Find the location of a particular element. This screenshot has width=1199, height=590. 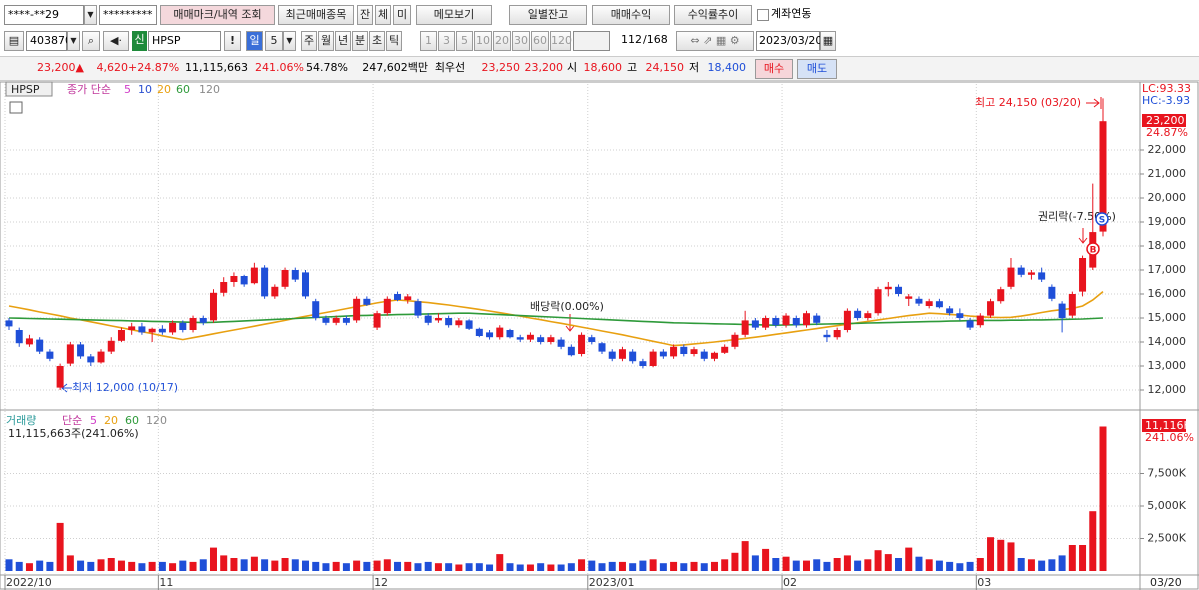

quote-bar is located at coordinates (599, 68).